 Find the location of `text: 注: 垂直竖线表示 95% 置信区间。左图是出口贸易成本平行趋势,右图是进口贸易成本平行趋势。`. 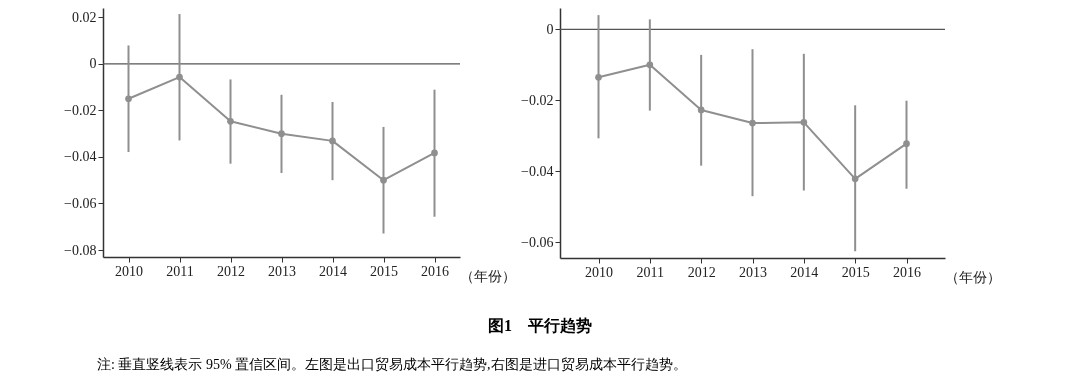

text: 注: 垂直竖线表示 95% 置信区间。左图是出口贸易成本平行趋势,右图是进口贸易成本平行趋势。 is located at coordinates (392, 365).